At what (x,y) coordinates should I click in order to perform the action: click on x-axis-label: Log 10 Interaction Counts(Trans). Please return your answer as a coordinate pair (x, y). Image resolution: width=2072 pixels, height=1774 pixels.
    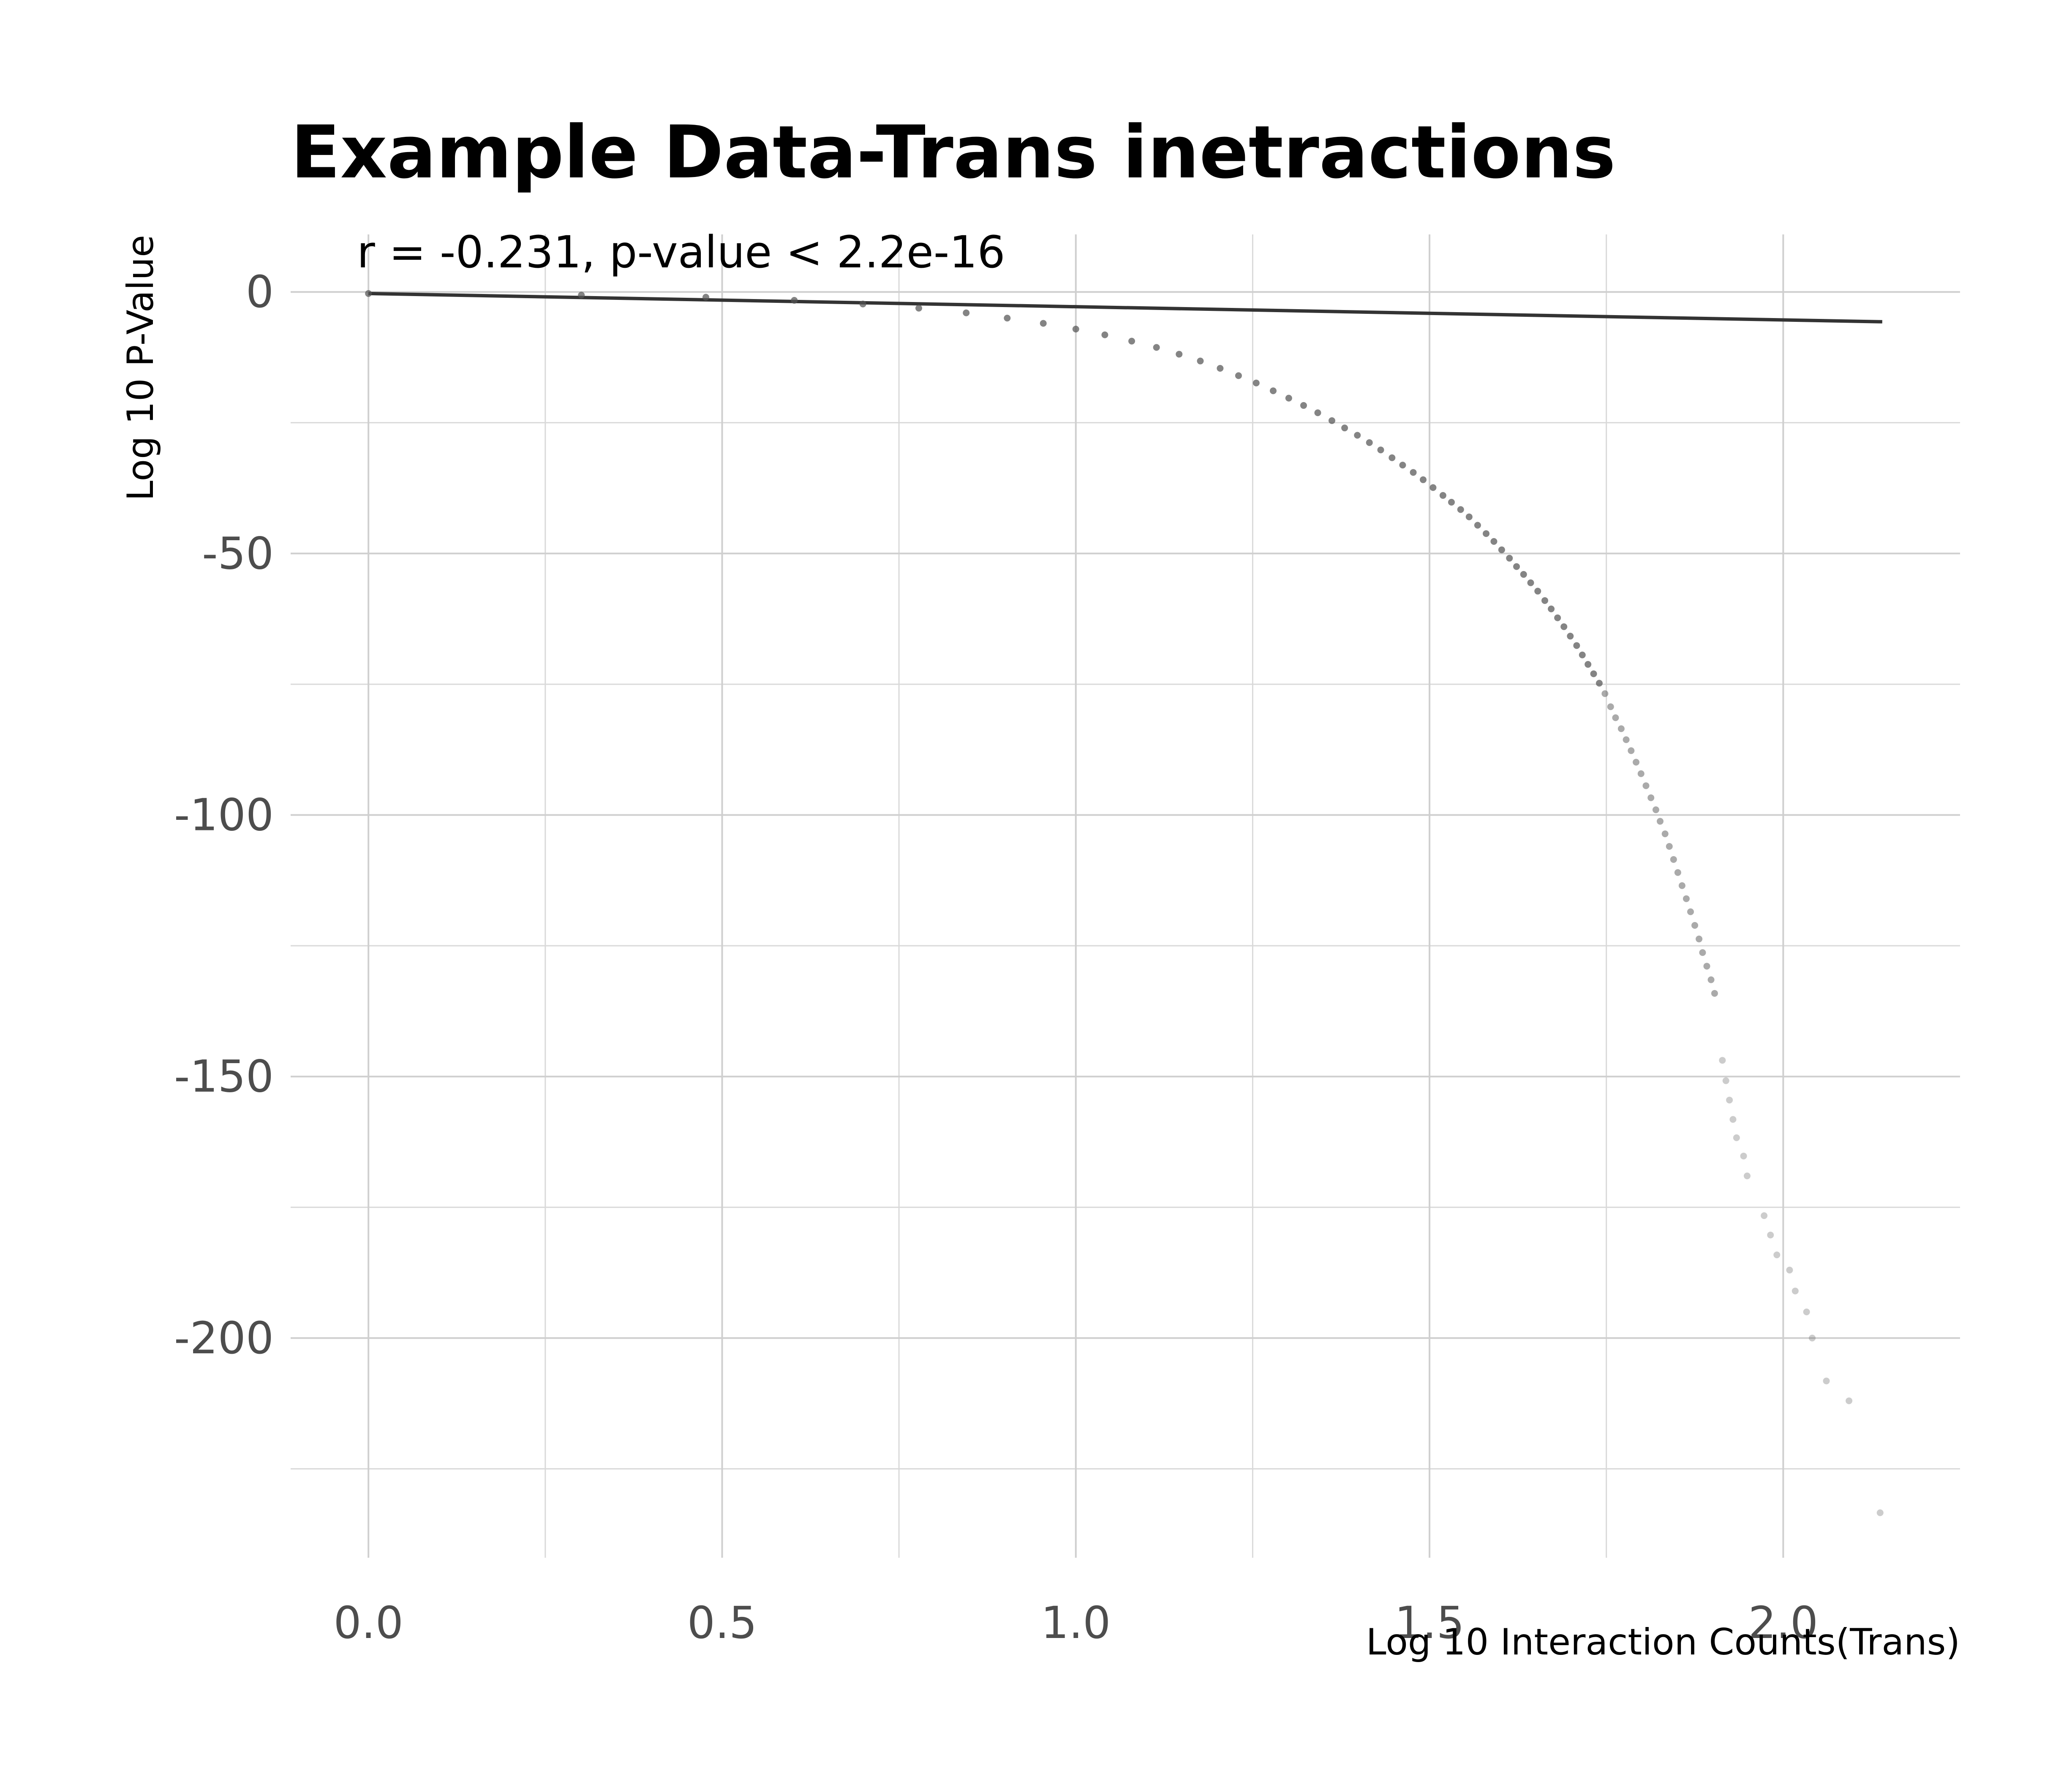
    Looking at the image, I should click on (1663, 1642).